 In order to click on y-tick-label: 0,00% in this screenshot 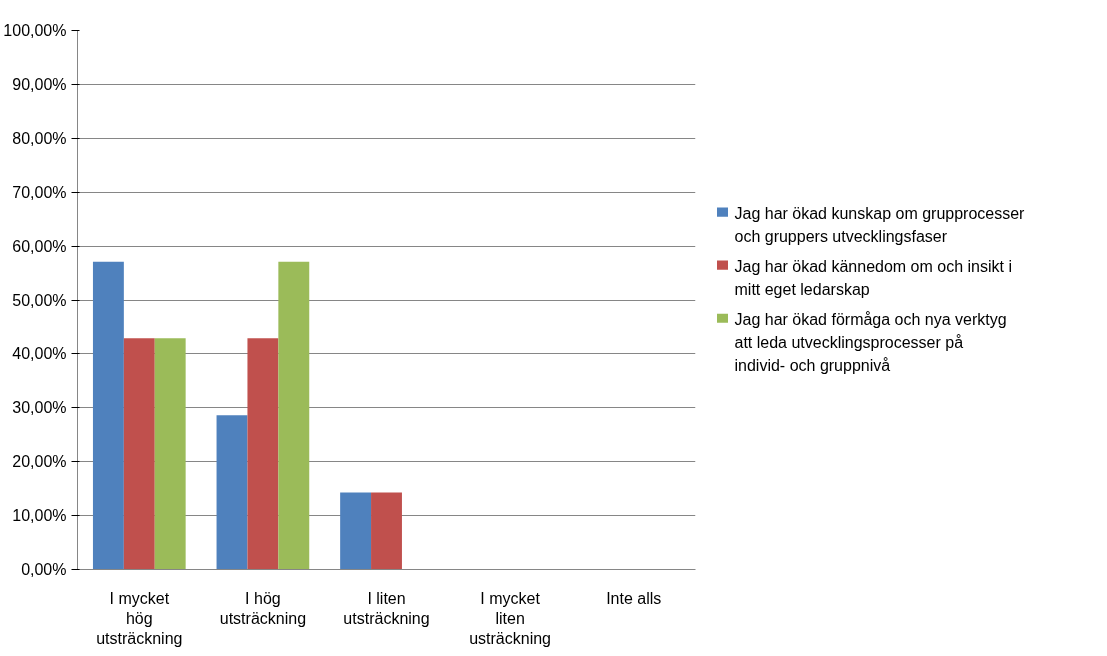, I will do `click(44, 569)`.